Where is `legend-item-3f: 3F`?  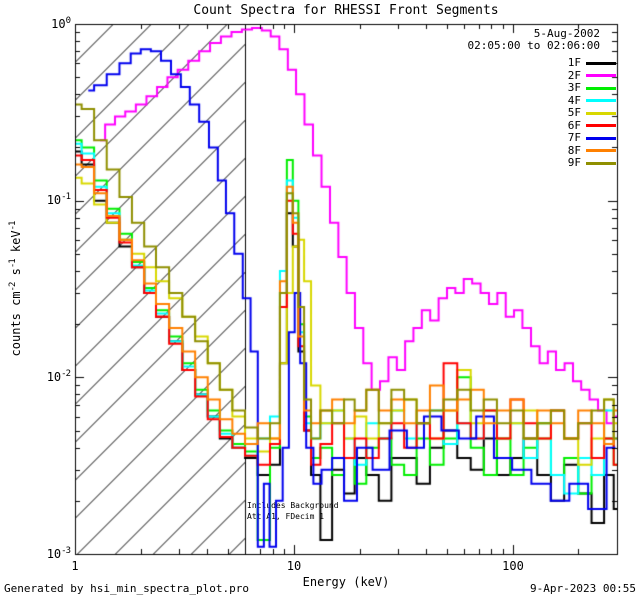 legend-item-3f: 3F is located at coordinates (592, 88).